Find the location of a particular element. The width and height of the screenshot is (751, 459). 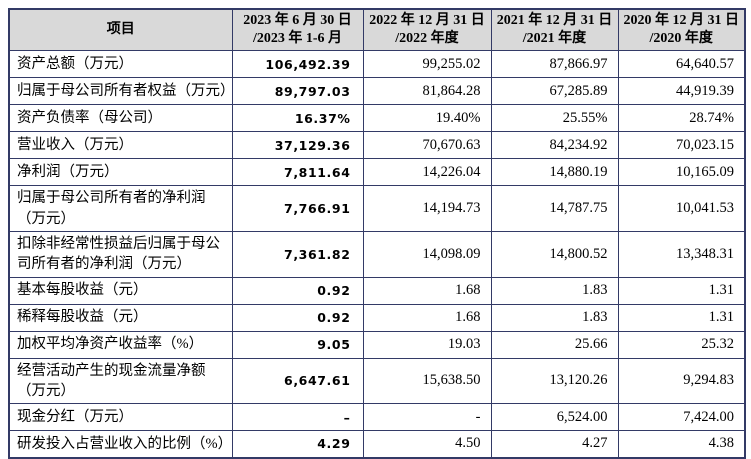

value-2023: 9.05 is located at coordinates (297, 344).